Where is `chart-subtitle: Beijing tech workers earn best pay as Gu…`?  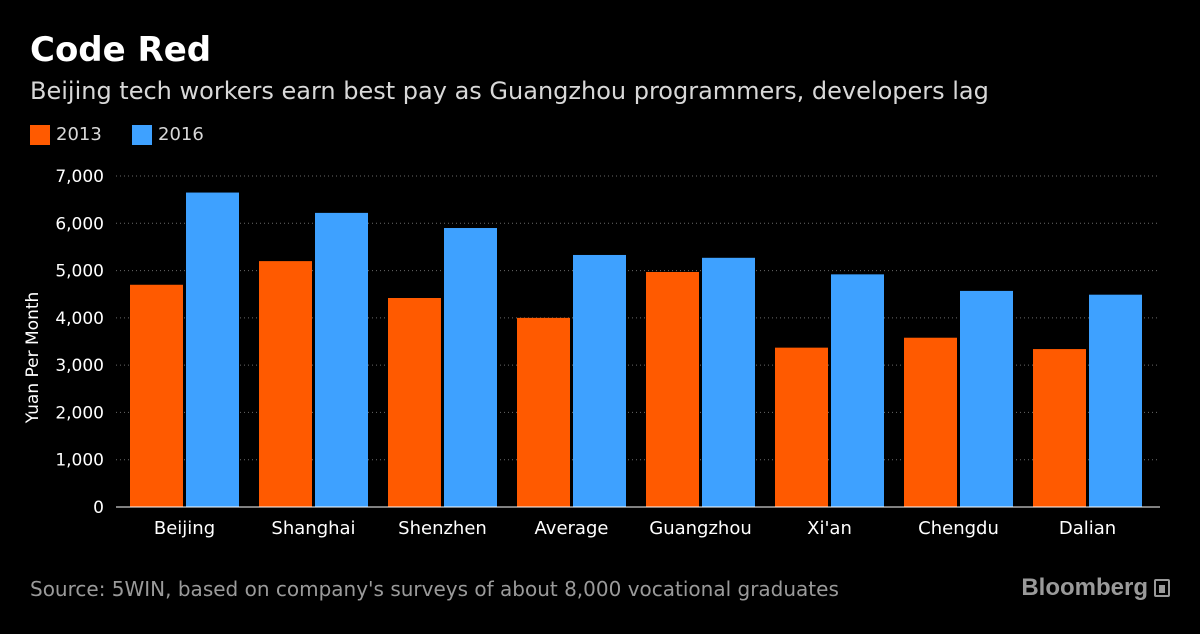 chart-subtitle: Beijing tech workers earn best pay as Gu… is located at coordinates (509, 91).